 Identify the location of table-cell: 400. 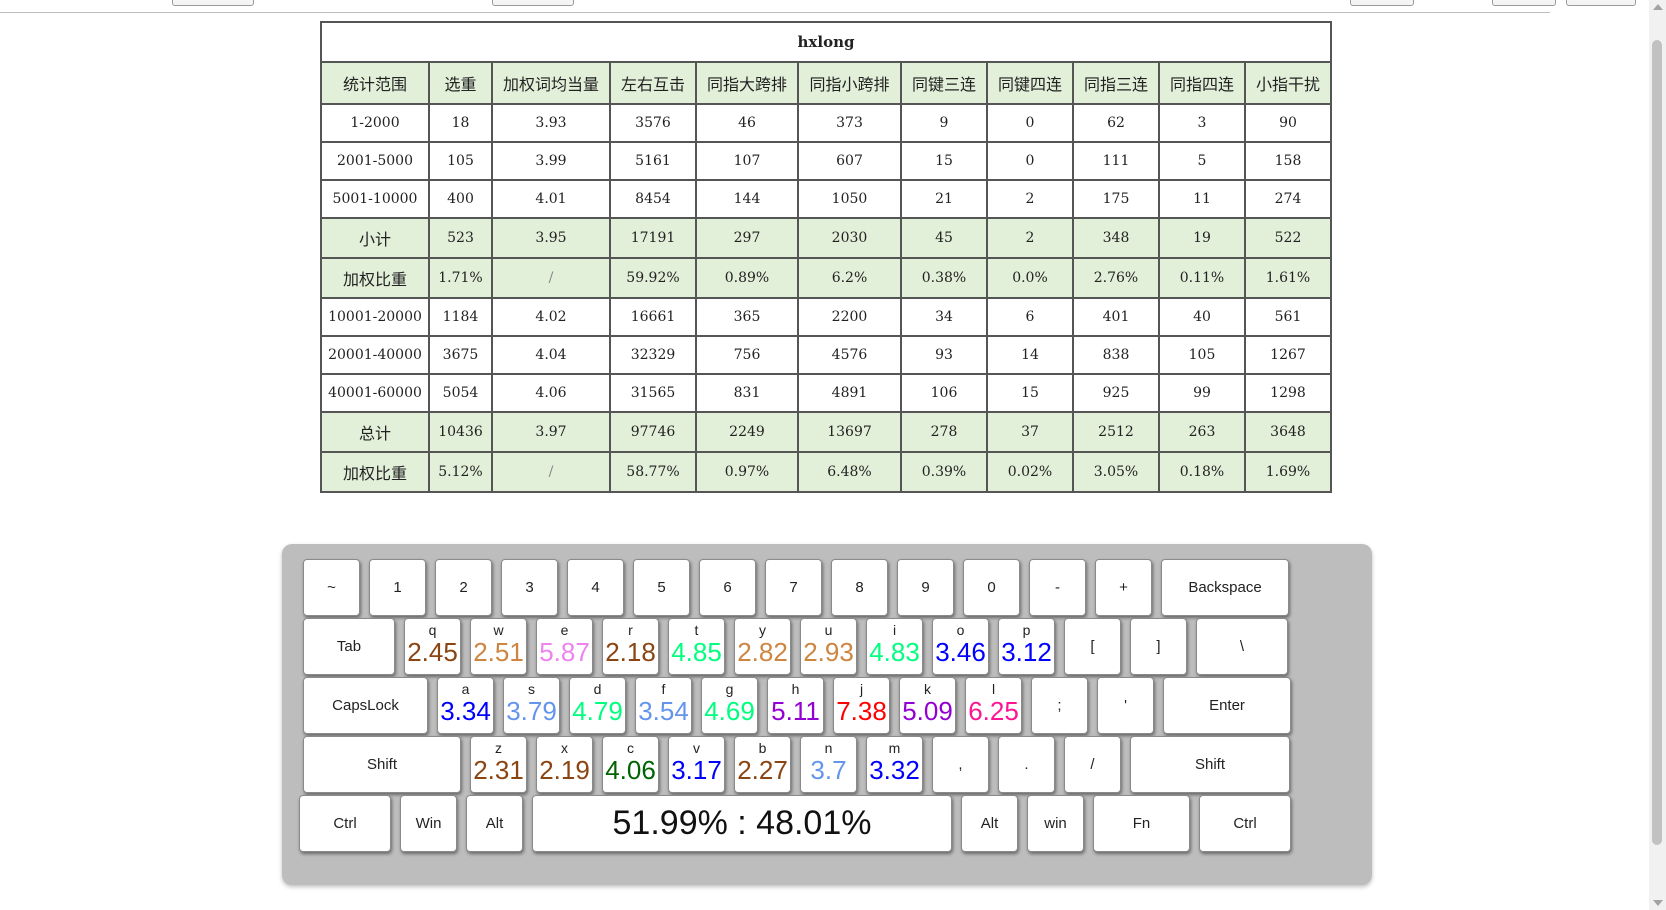
(460, 199).